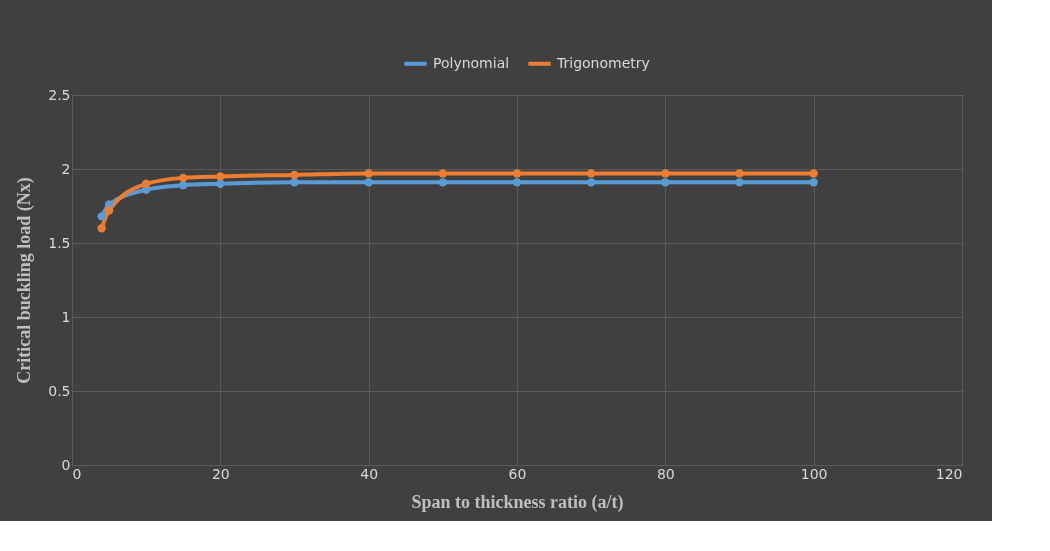 Image resolution: width=1050 pixels, height=551 pixels. I want to click on y-tick-label: 2, so click(66, 168).